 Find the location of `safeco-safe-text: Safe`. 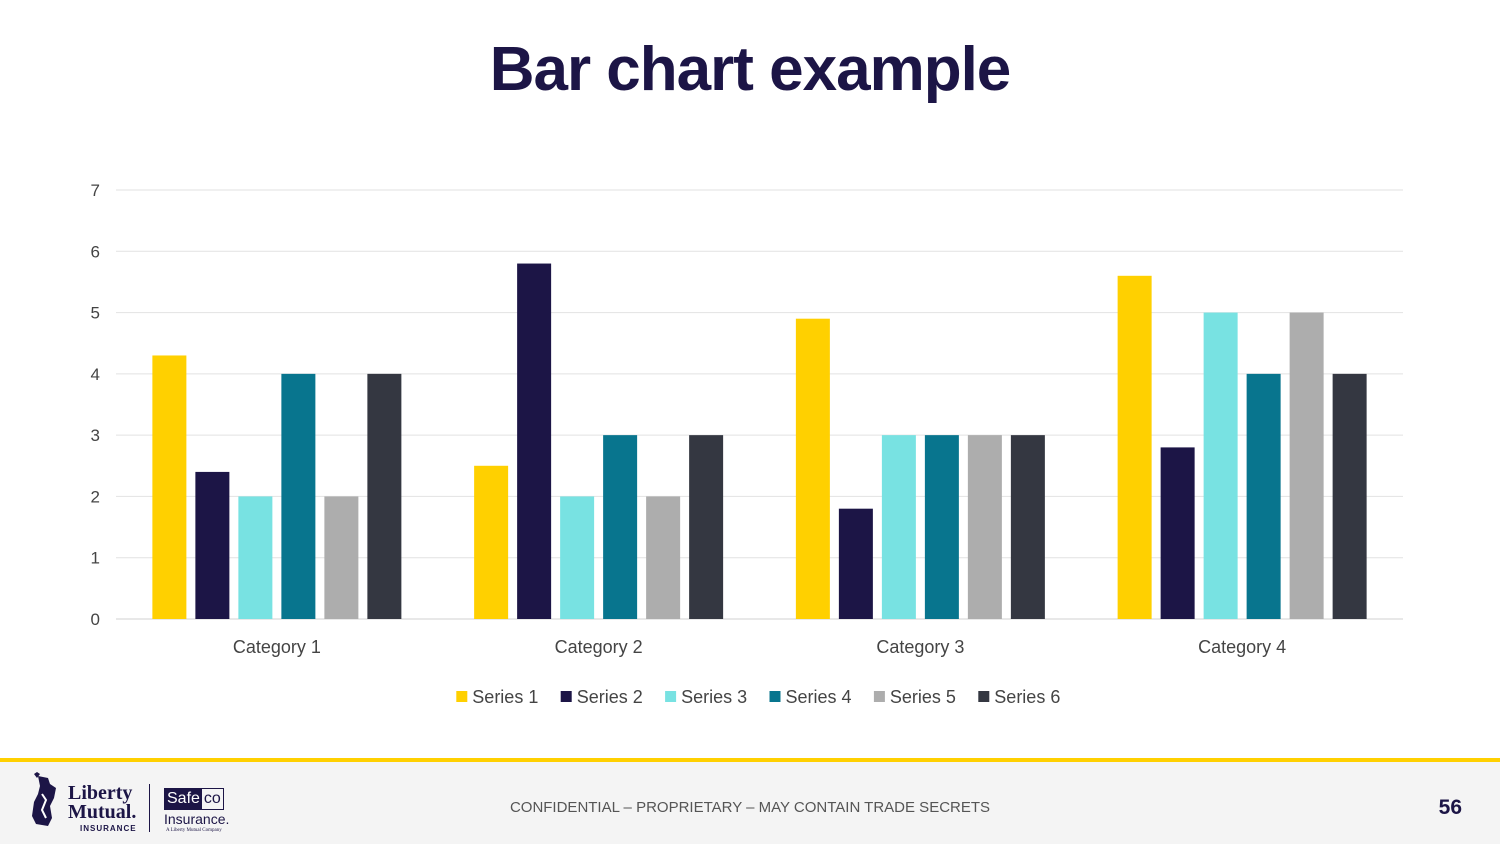

safeco-safe-text: Safe is located at coordinates (183, 799).